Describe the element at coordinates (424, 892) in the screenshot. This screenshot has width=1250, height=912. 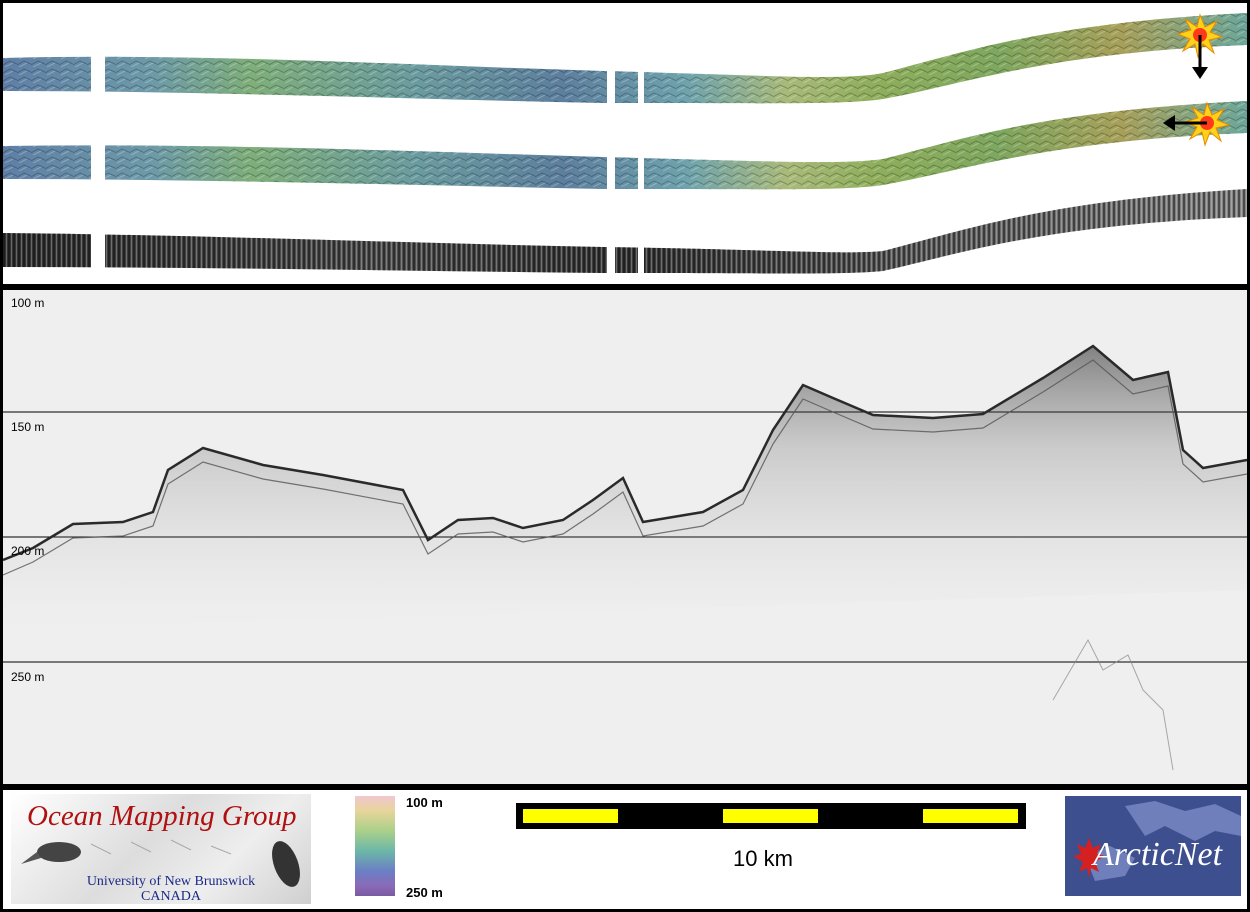
I see `colorbar-bottom-label: 250 m` at that location.